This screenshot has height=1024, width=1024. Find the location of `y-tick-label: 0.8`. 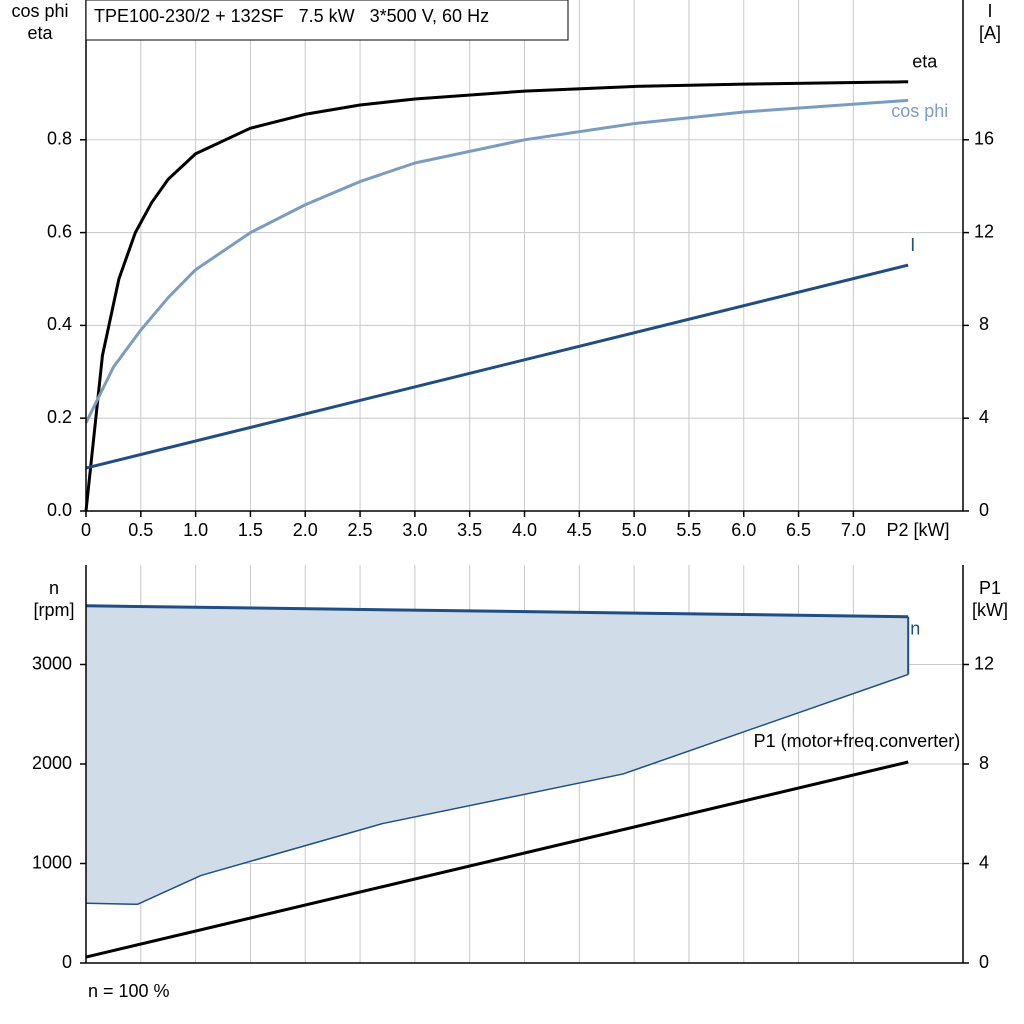

y-tick-label: 0.8 is located at coordinates (59, 139).